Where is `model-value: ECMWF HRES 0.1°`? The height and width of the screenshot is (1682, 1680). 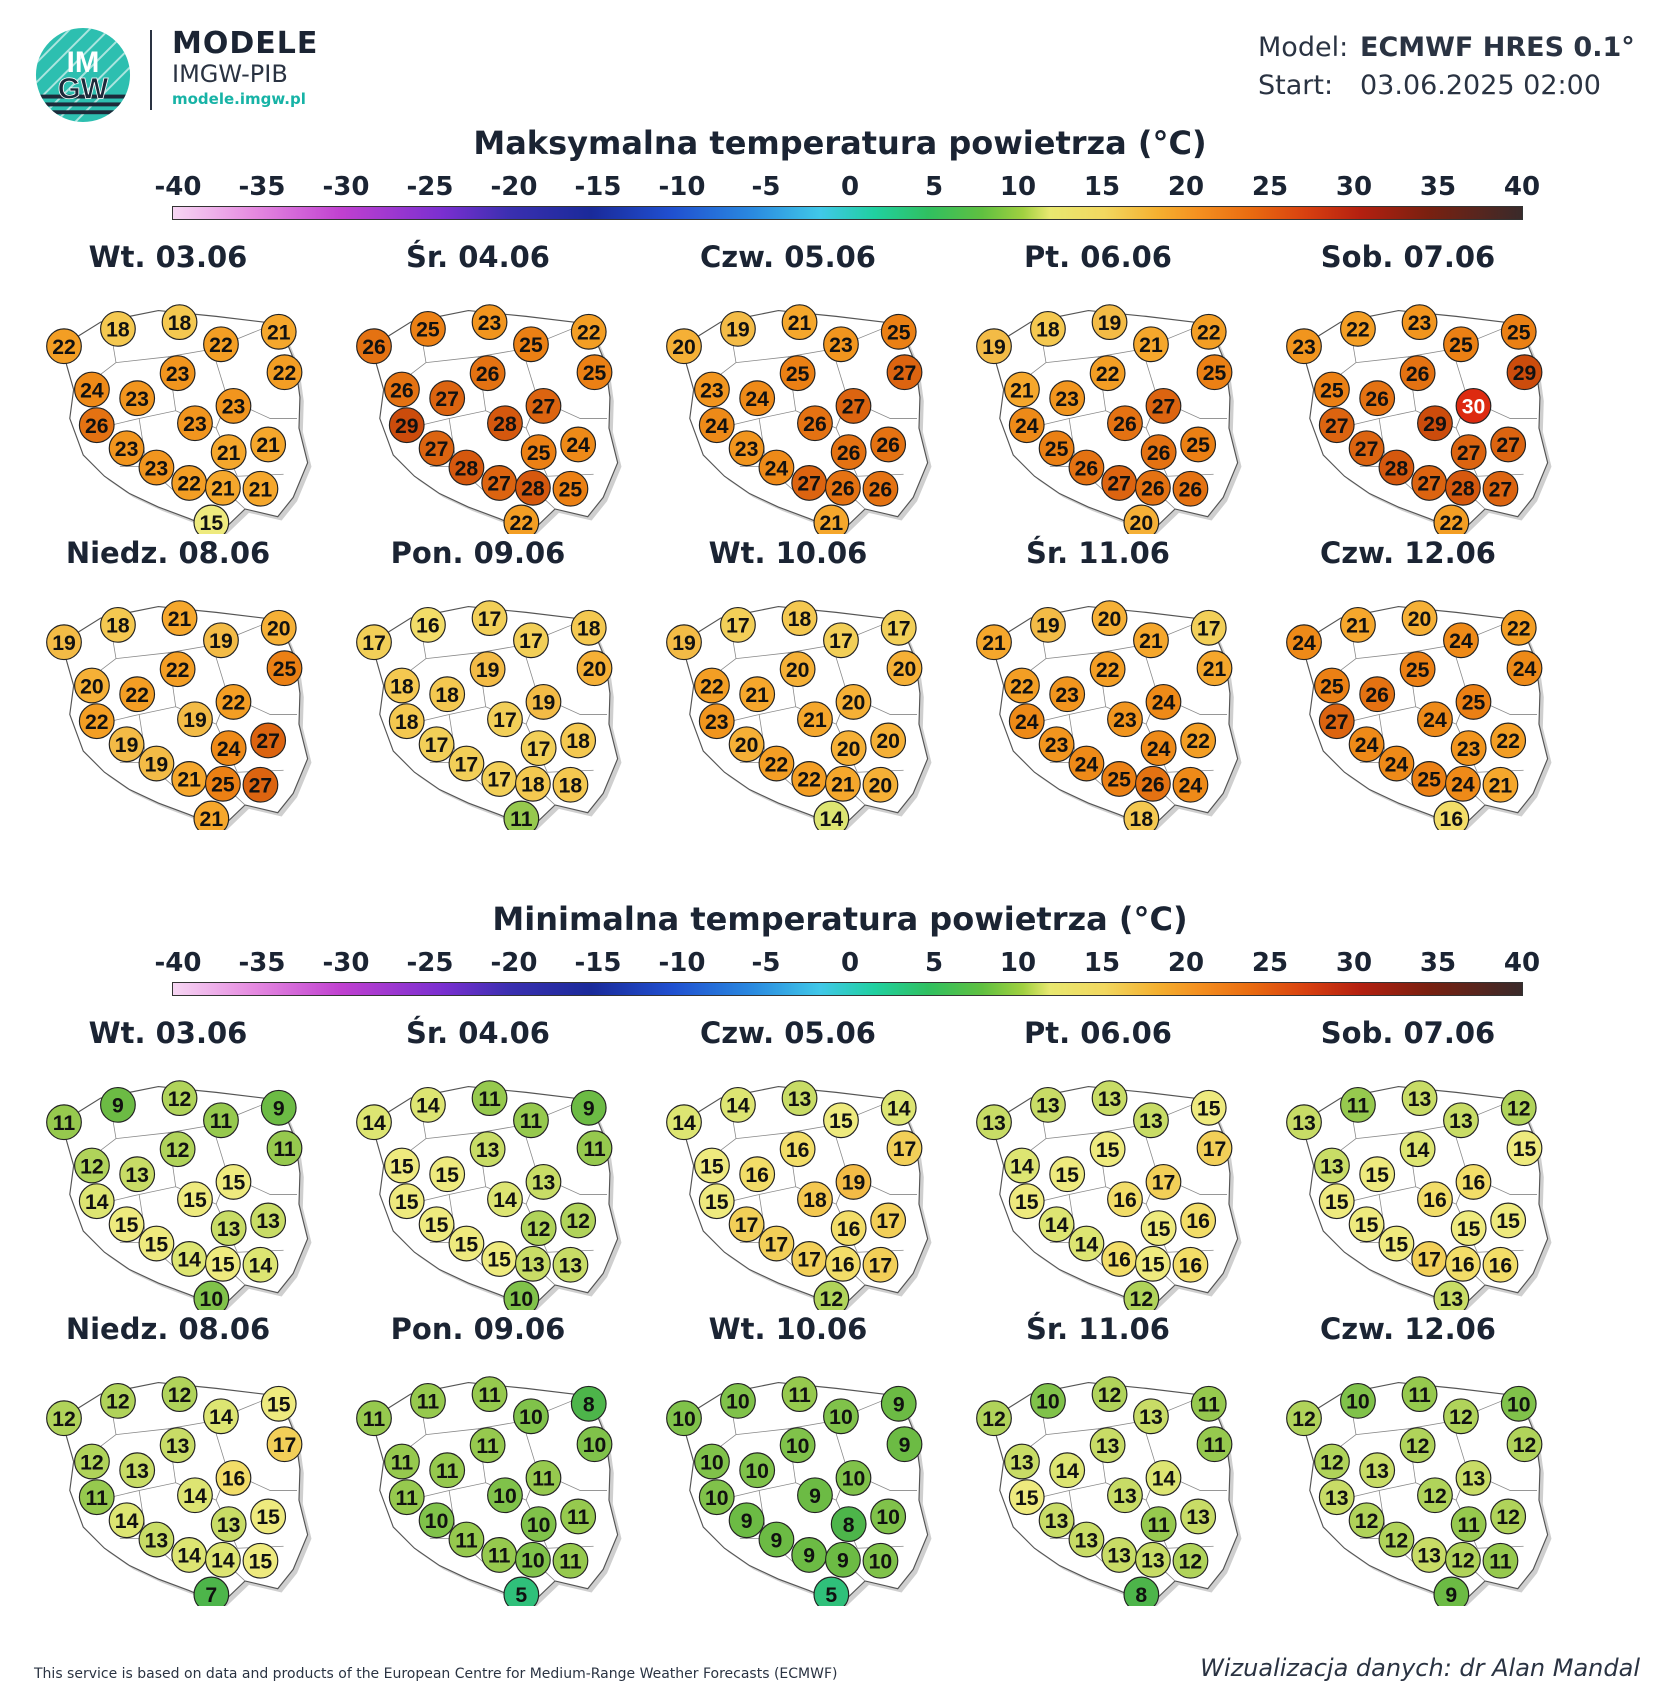
model-value: ECMWF HRES 0.1° is located at coordinates (1497, 47).